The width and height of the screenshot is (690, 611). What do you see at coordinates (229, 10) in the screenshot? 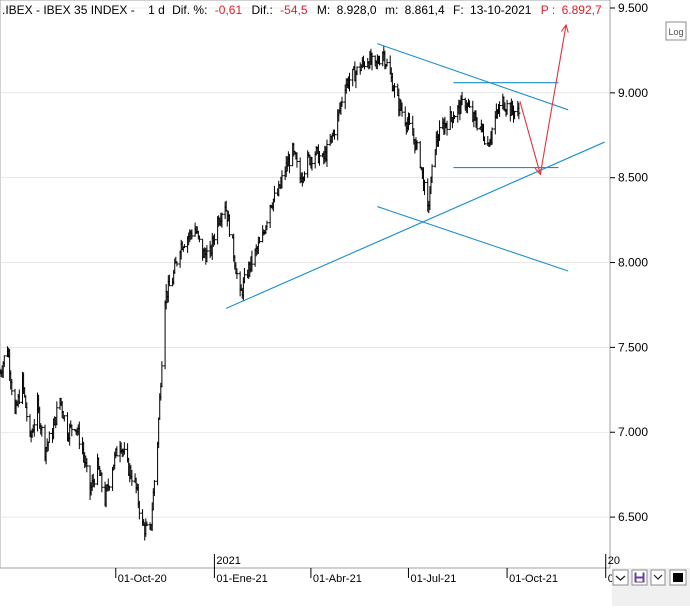
I see `header-dif-pct-value: -0,61` at bounding box center [229, 10].